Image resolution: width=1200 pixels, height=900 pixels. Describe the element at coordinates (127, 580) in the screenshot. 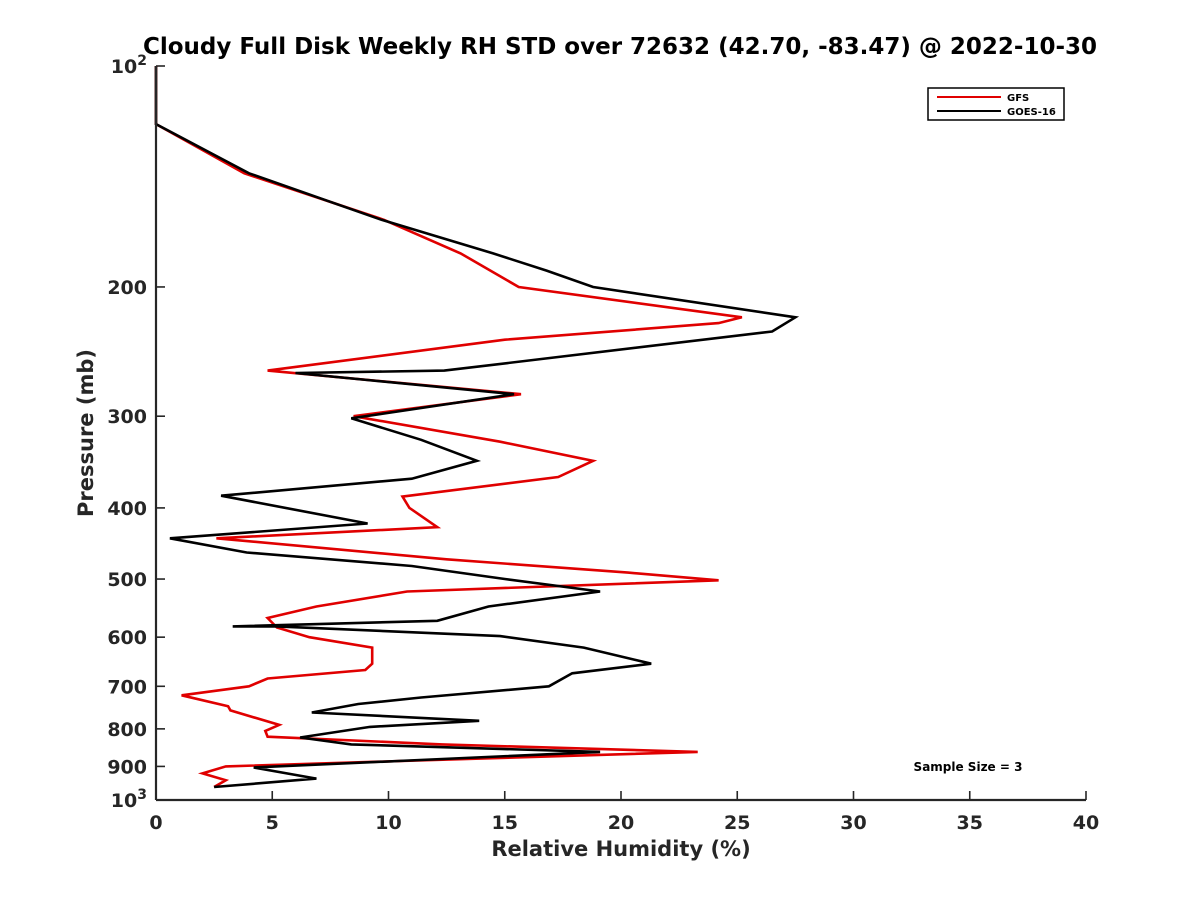

I see `y-tick-label: 500` at that location.